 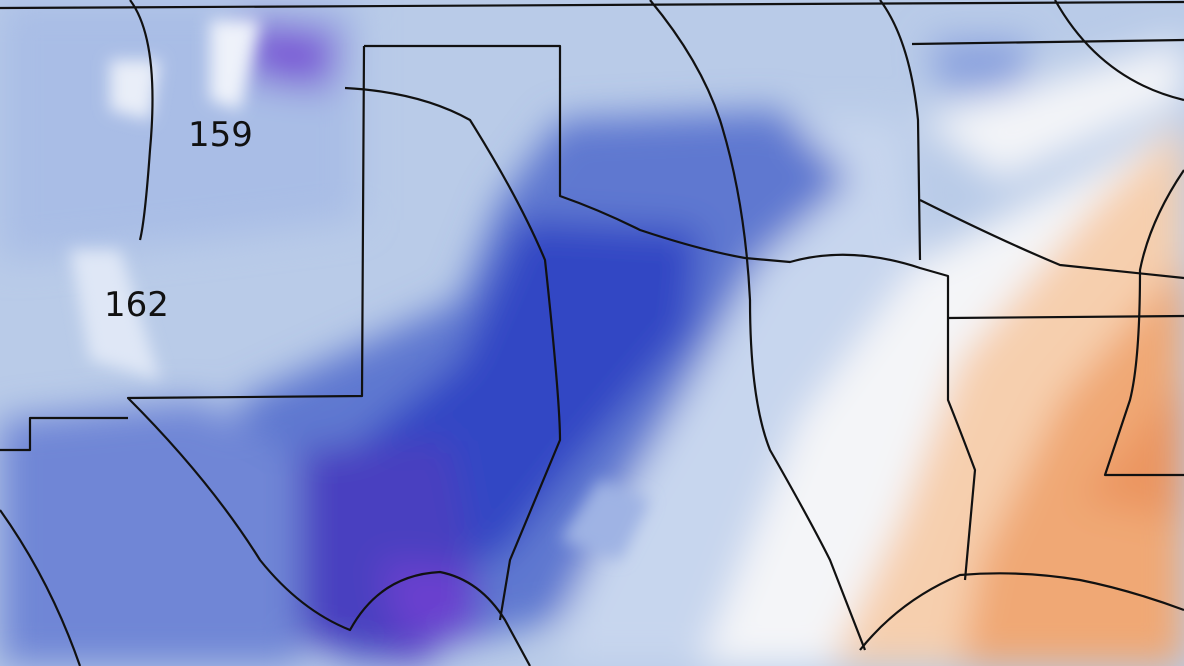 I want to click on contour-label: 162, so click(x=136, y=305).